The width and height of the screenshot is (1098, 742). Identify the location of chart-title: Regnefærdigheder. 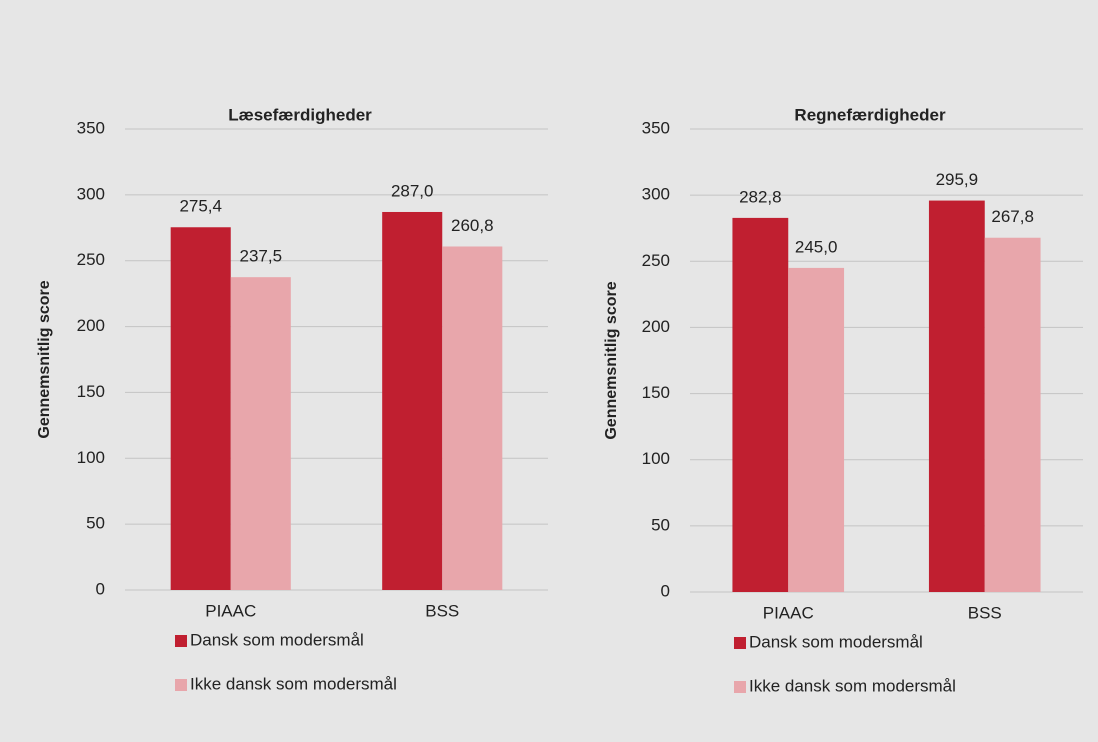
(870, 114).